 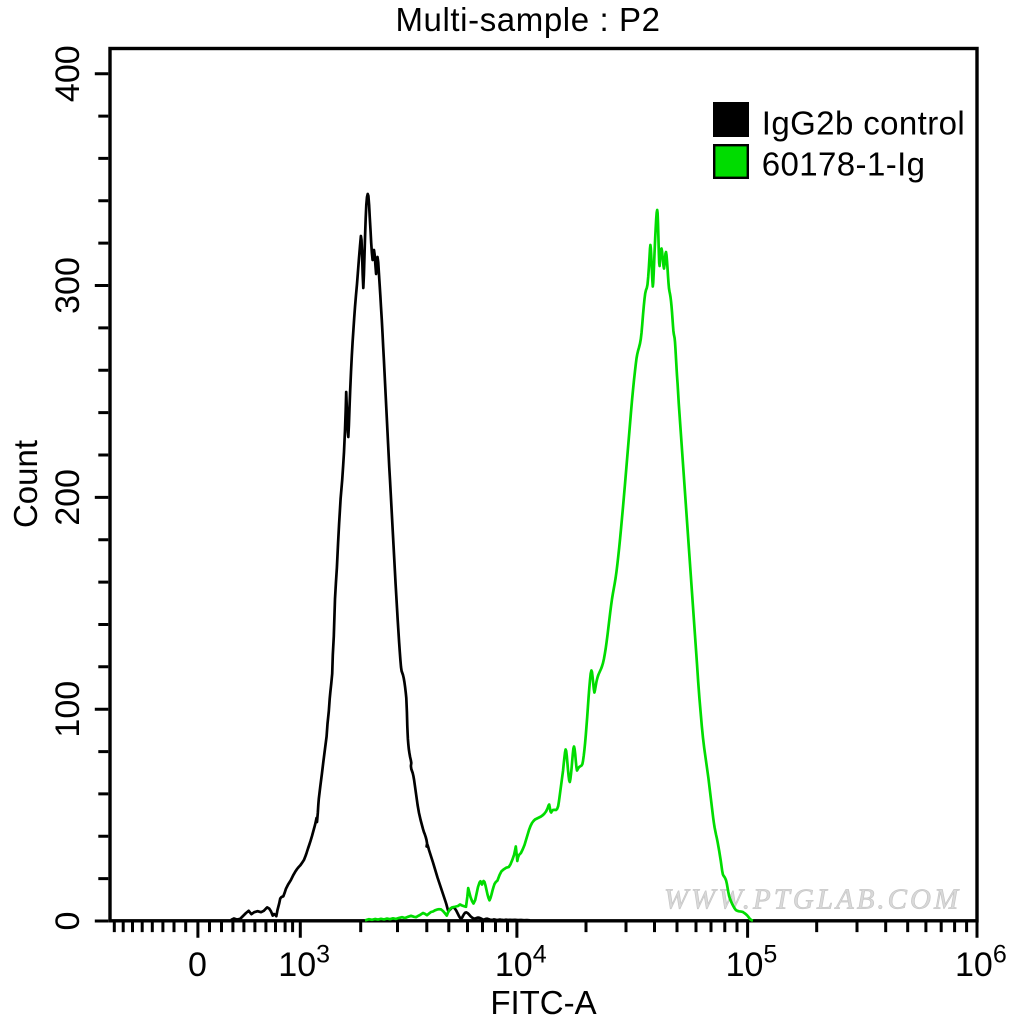 What do you see at coordinates (863, 123) in the screenshot?
I see `svg-text: IgG2b control` at bounding box center [863, 123].